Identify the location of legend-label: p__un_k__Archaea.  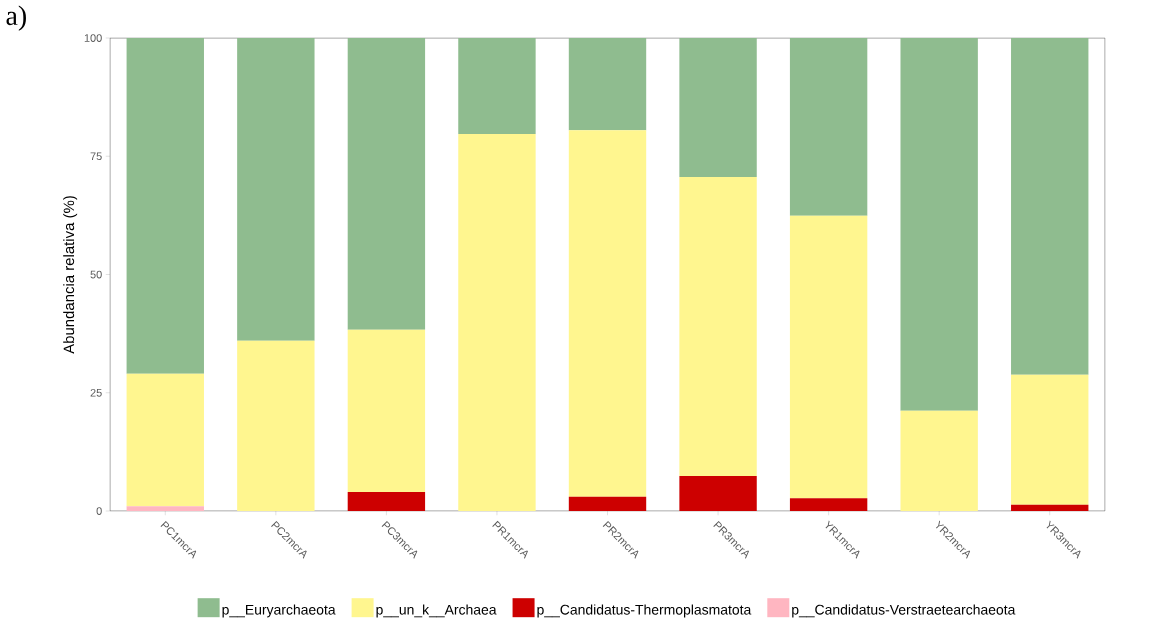
(436, 611).